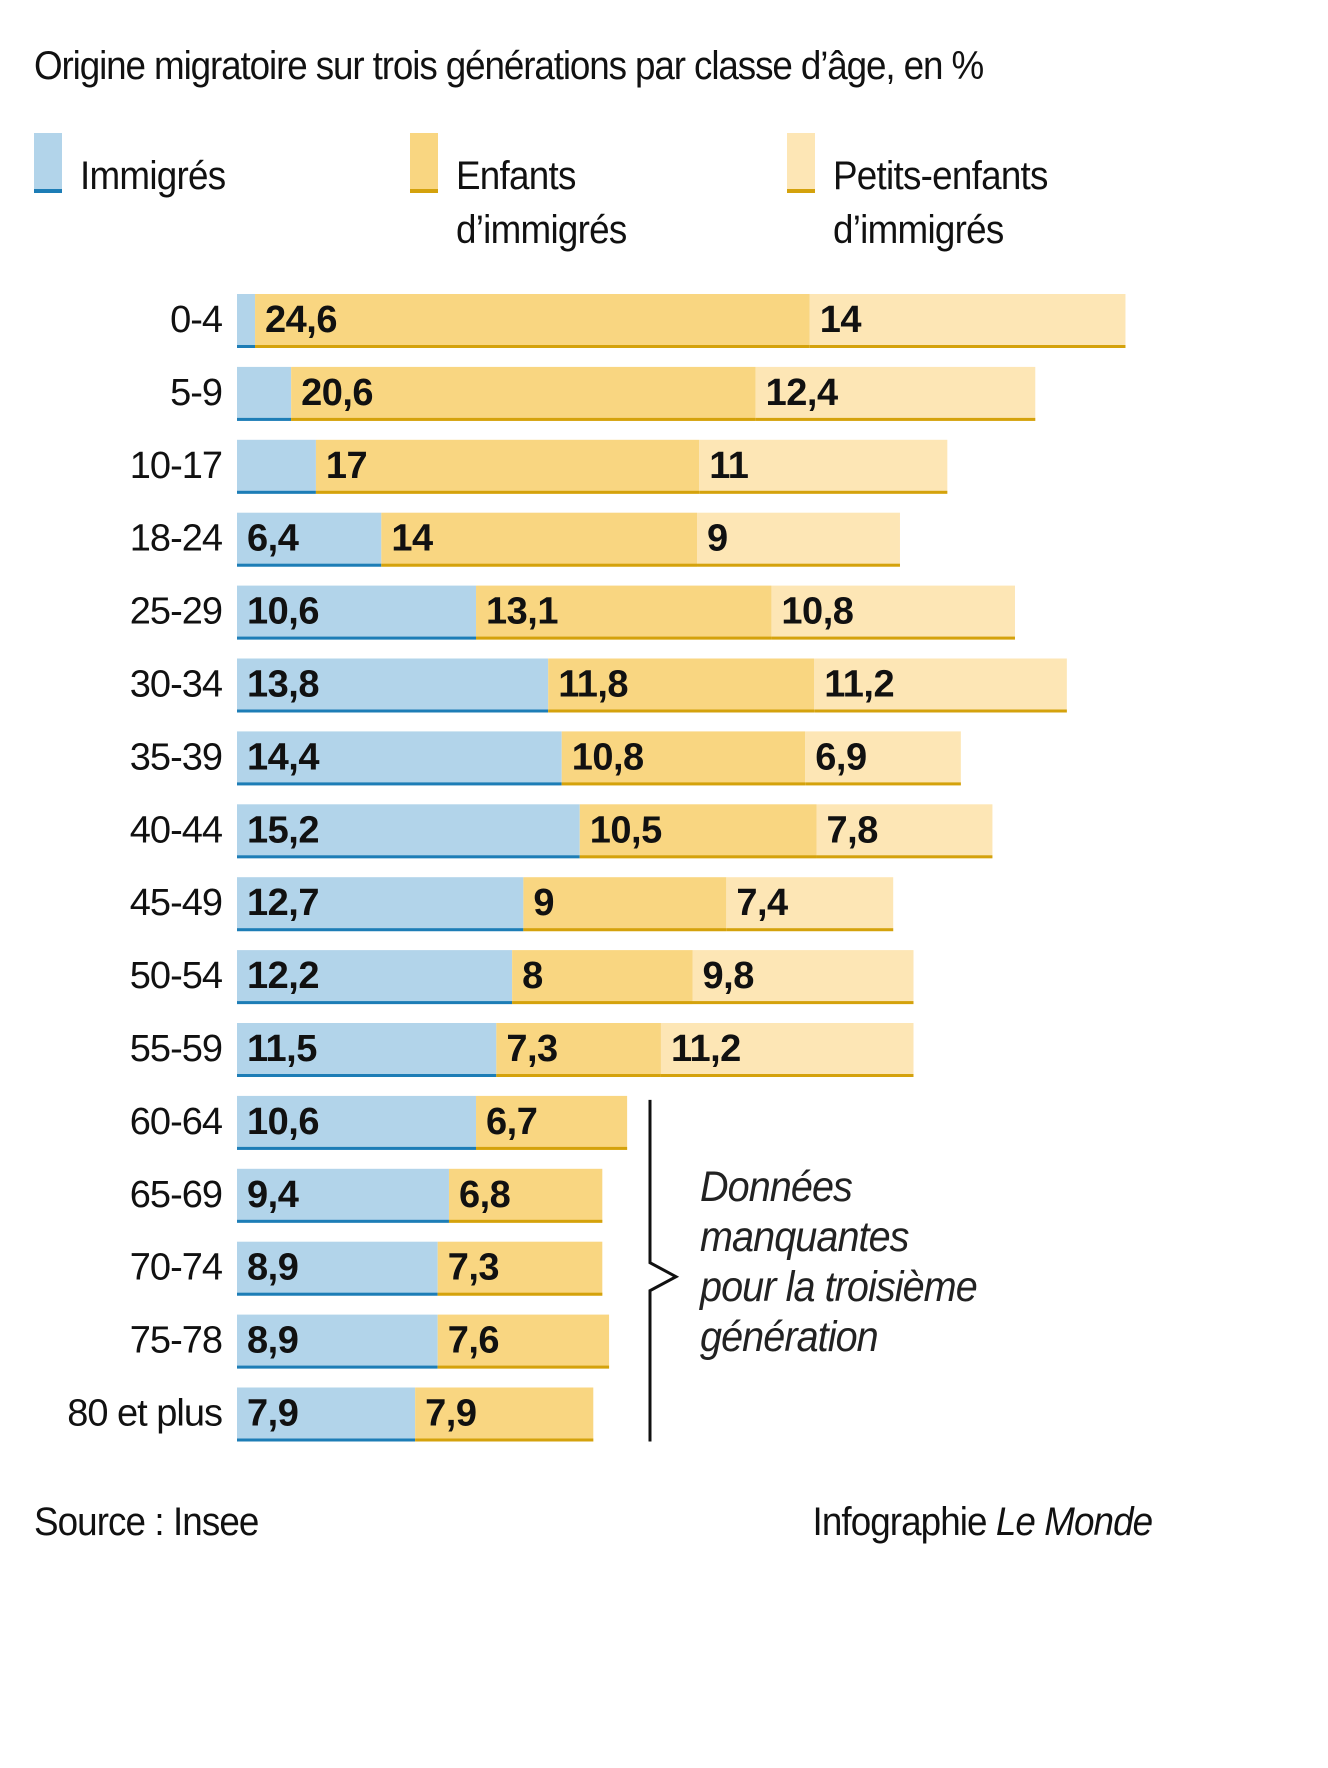  I want to click on legend-label-enfants: Enfants d’immigrés, so click(566, 203).